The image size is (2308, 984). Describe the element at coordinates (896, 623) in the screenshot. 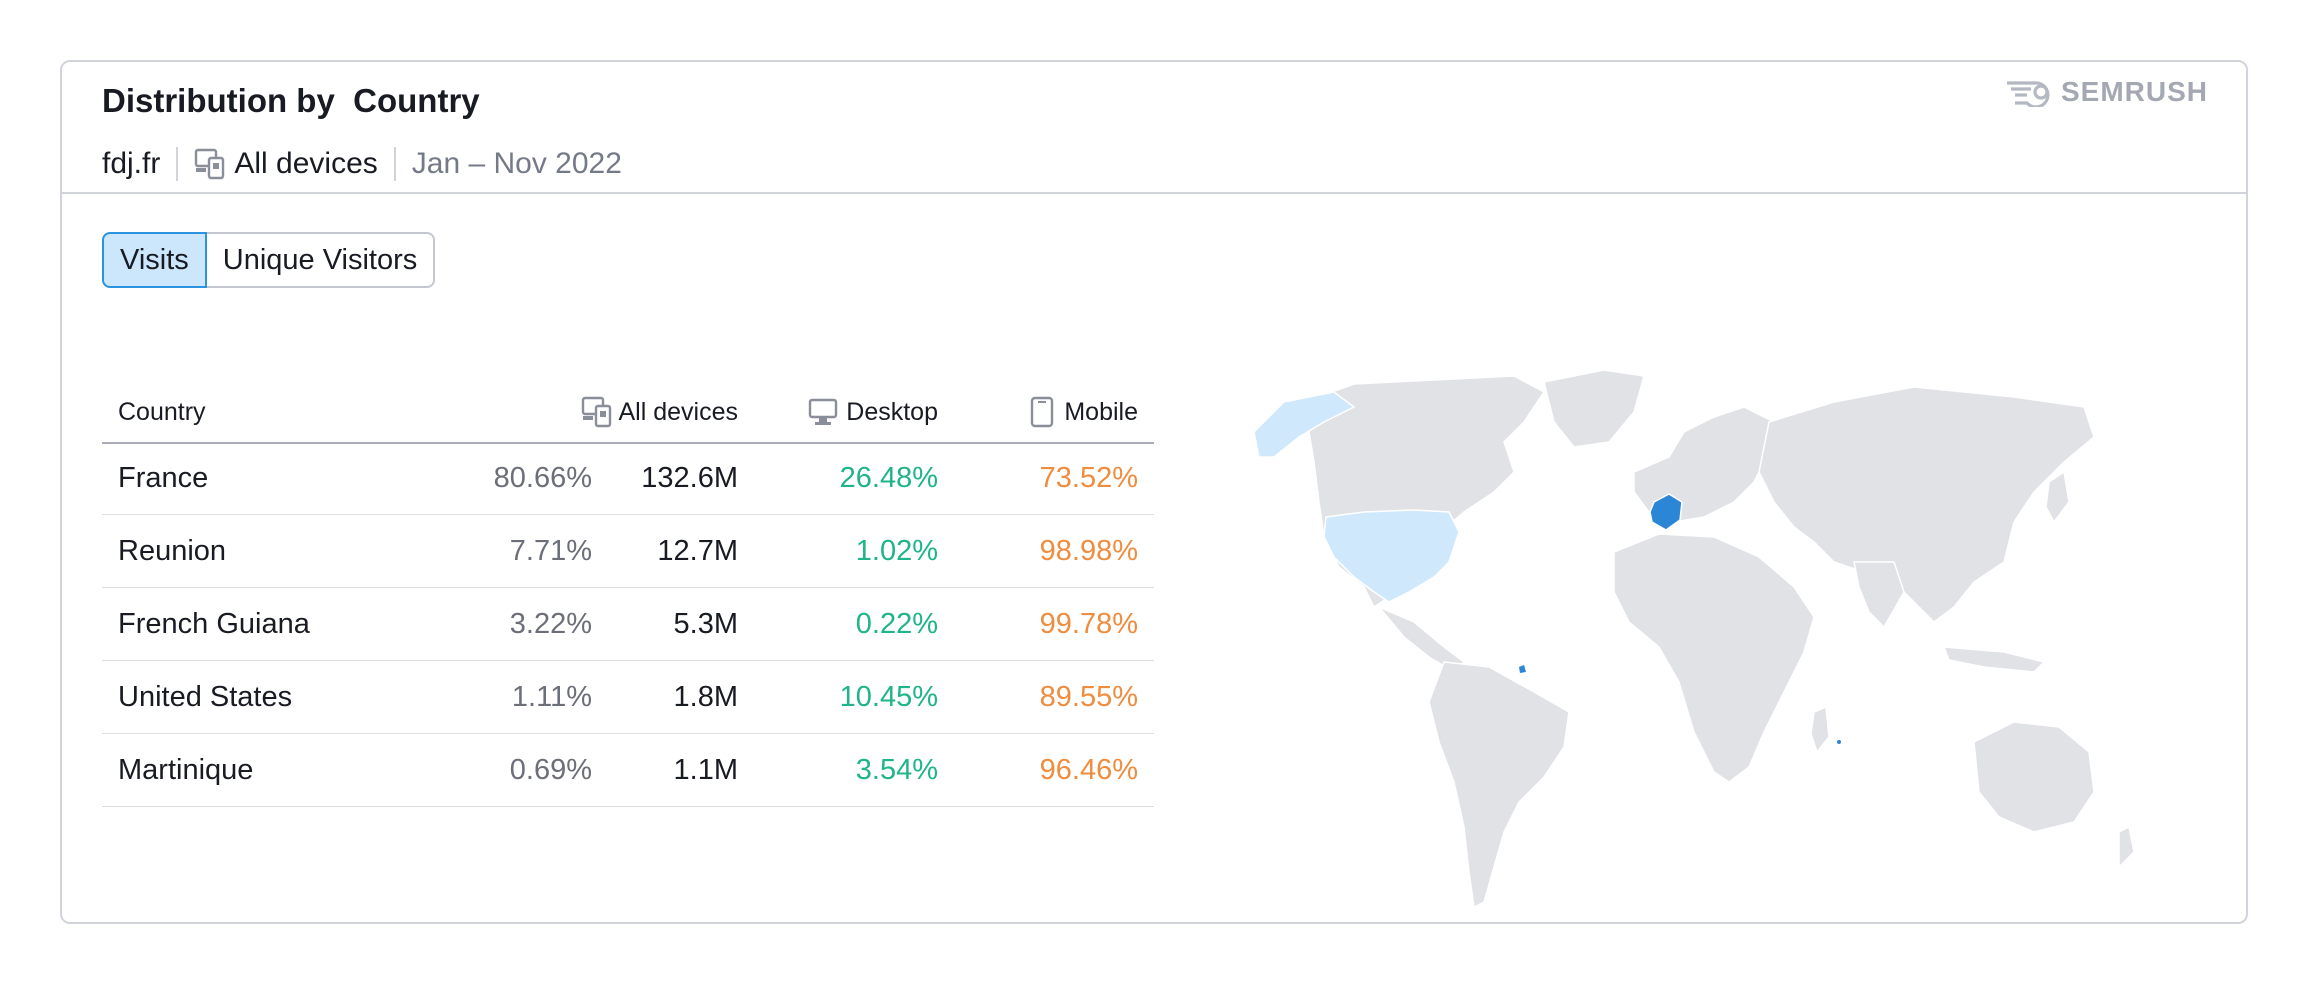

I see `desktop-share: 0.22%` at that location.